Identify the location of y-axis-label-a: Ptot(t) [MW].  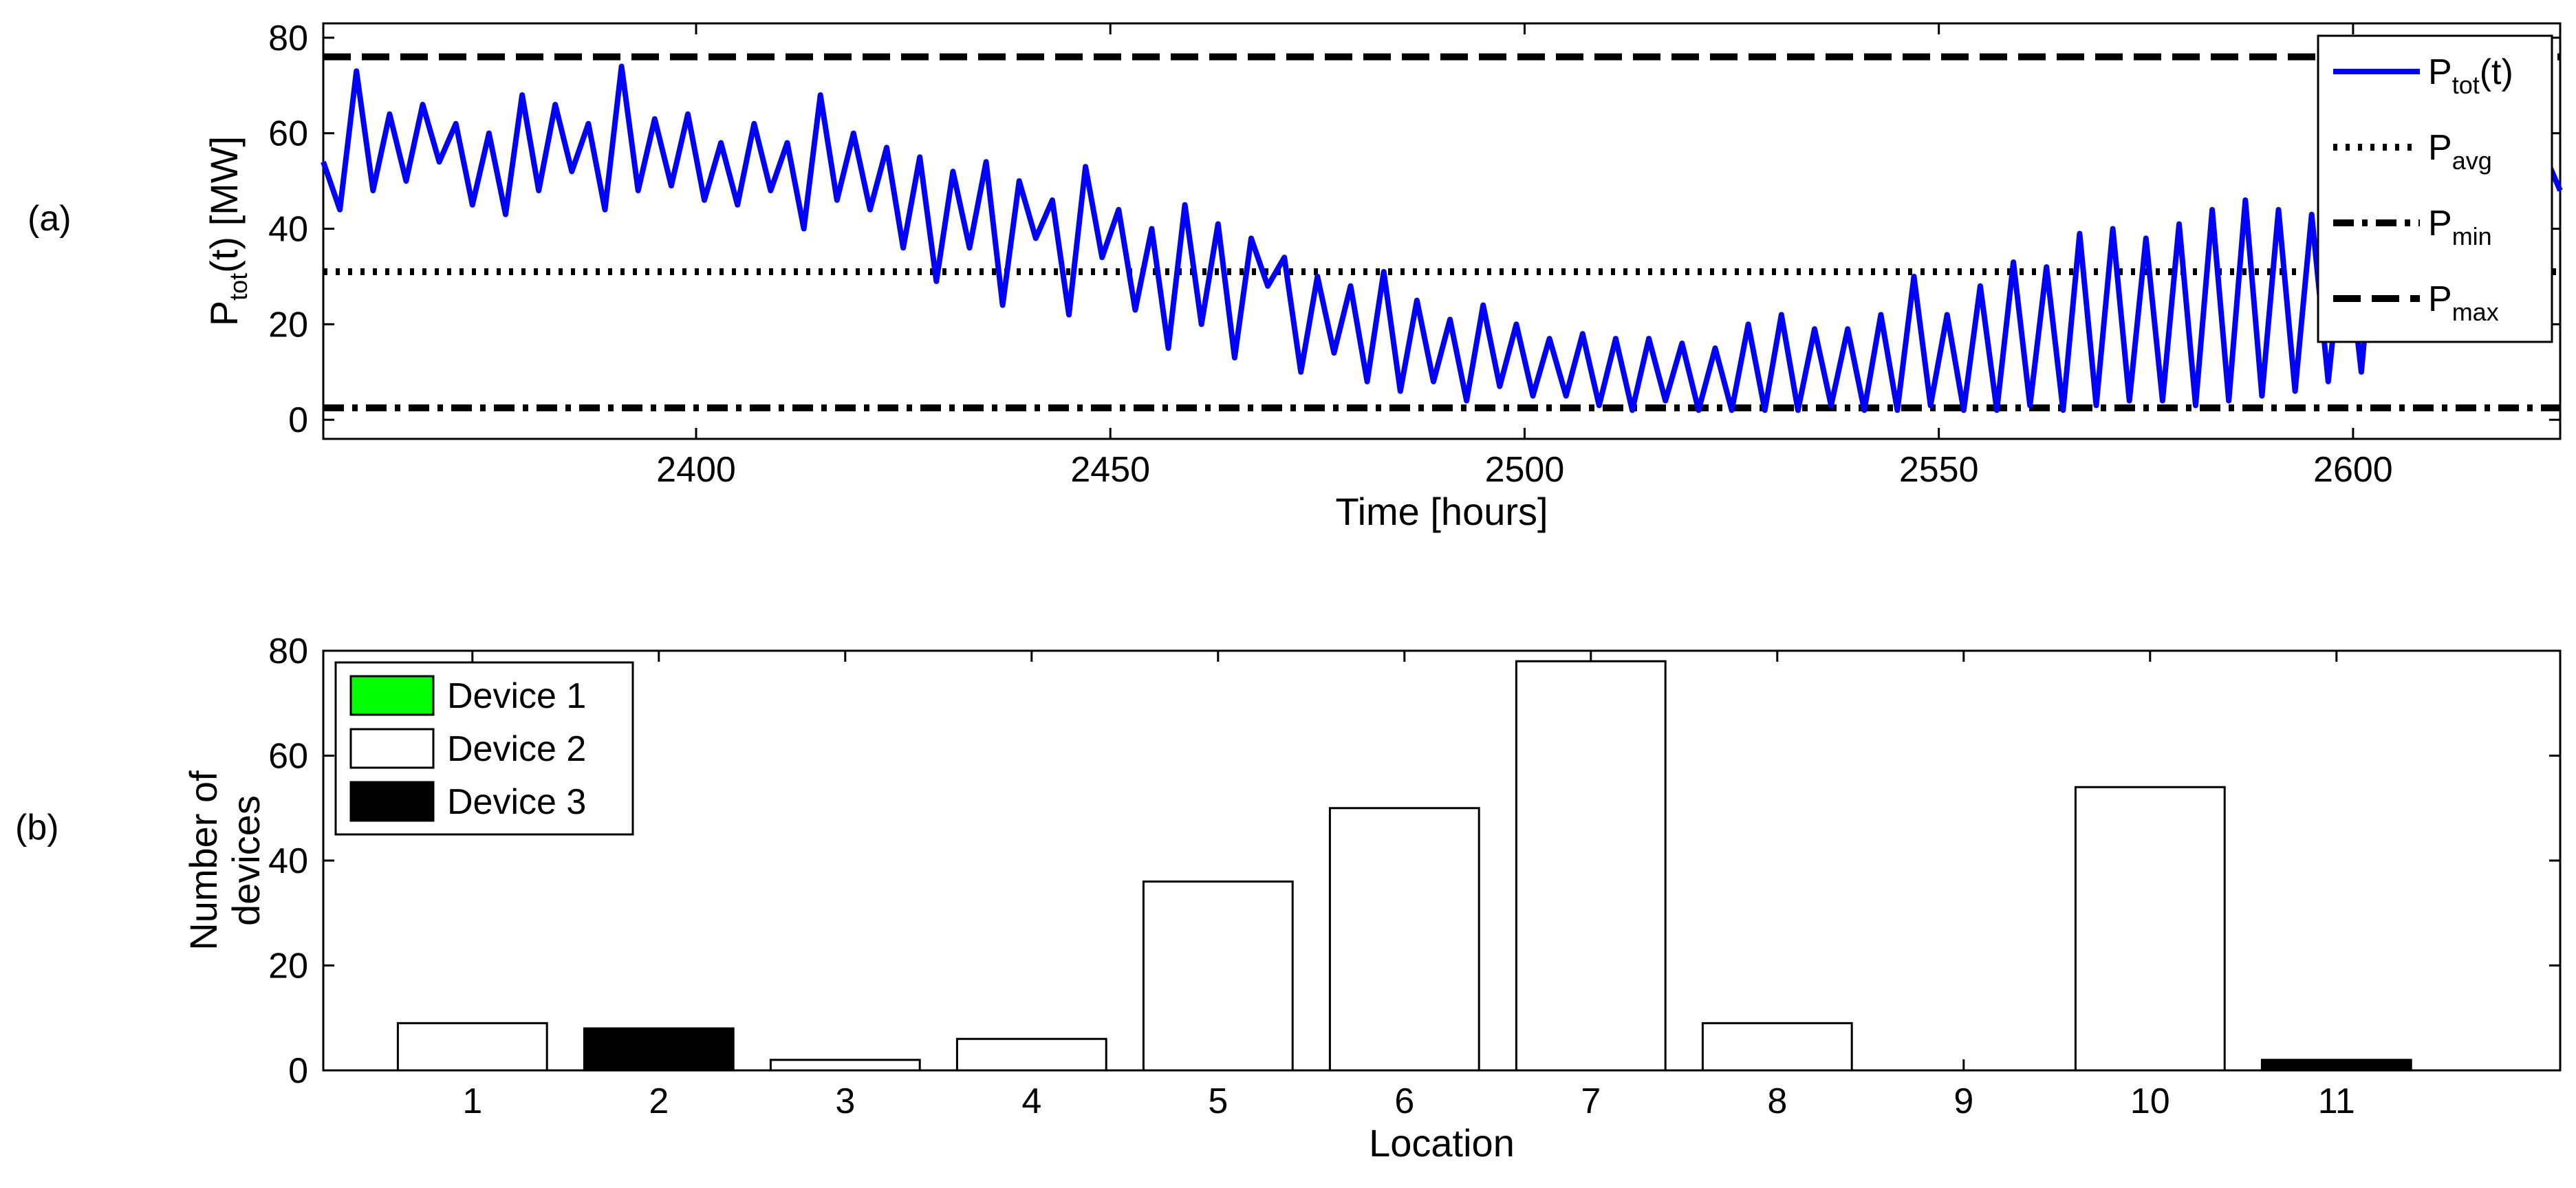
(227, 231).